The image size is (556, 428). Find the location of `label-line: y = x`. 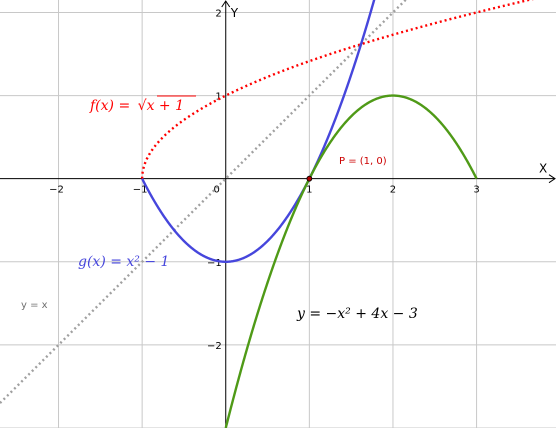

label-line: y = x is located at coordinates (34, 305).